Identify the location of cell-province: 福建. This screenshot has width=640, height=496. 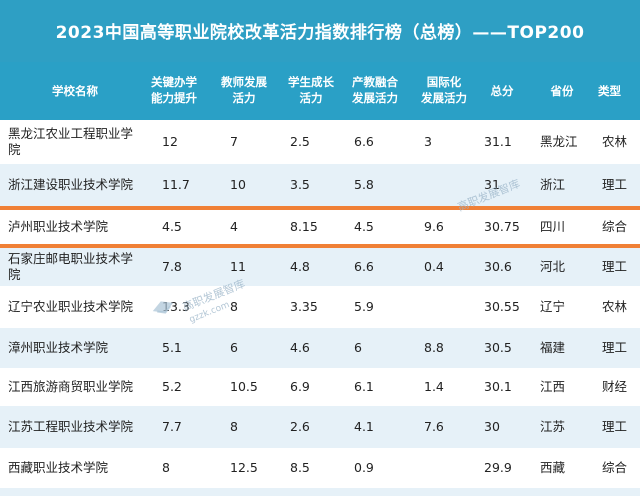
(553, 347).